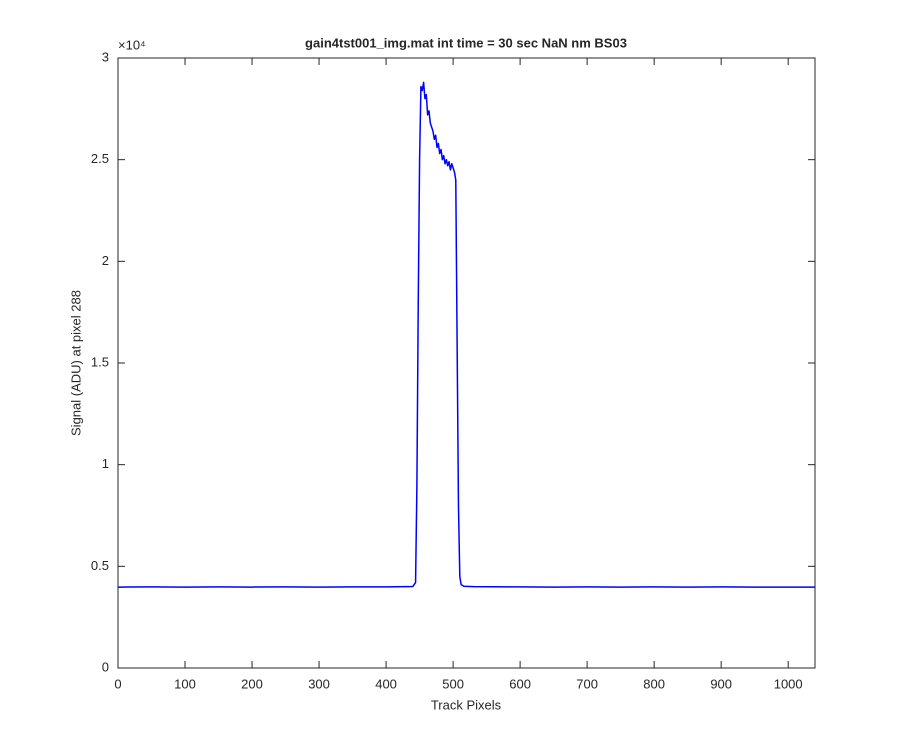 Image resolution: width=900 pixels, height=750 pixels. What do you see at coordinates (117, 683) in the screenshot?
I see `x-tick-label: 0` at bounding box center [117, 683].